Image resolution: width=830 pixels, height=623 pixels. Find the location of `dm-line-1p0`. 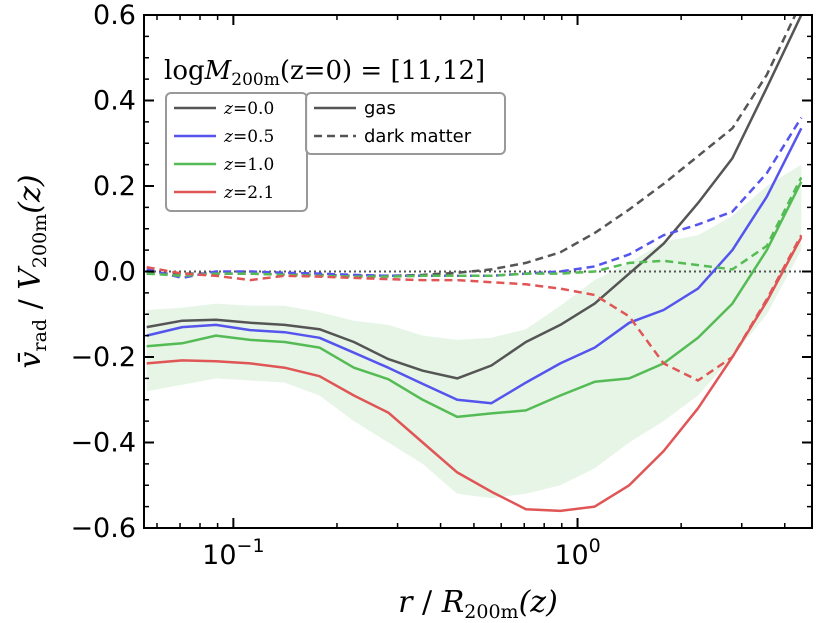

dm-line-1p0 is located at coordinates (474, 227).